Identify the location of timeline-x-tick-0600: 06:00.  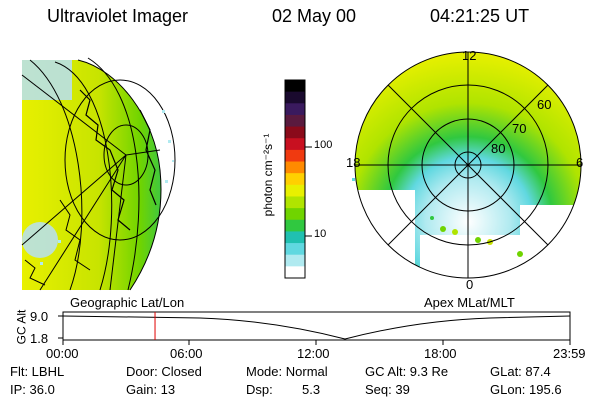
(186, 353).